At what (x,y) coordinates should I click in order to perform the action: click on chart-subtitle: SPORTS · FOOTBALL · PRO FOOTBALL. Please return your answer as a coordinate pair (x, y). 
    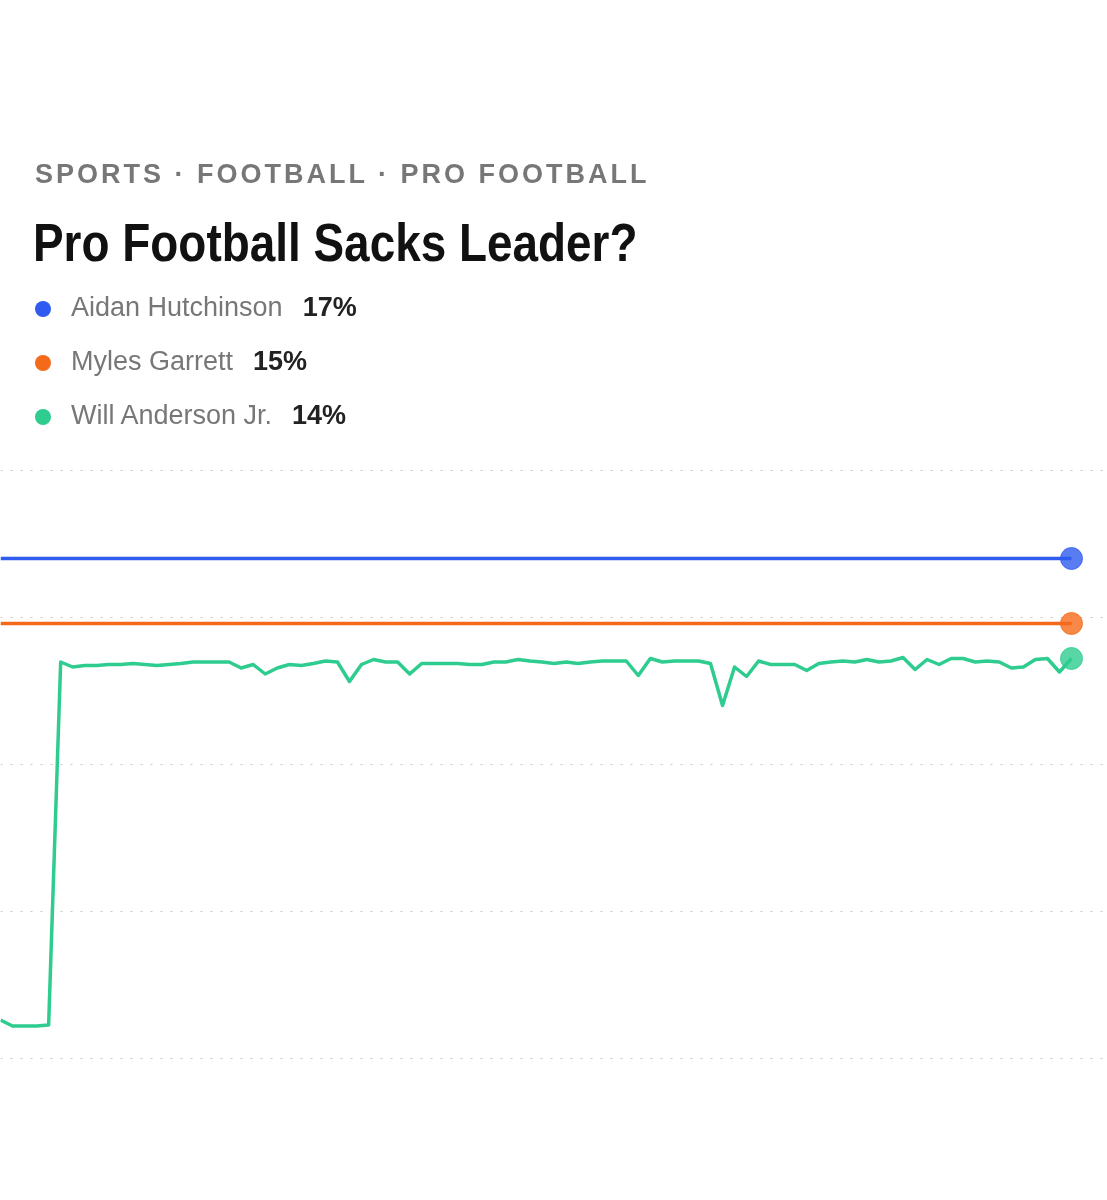
    Looking at the image, I should click on (342, 174).